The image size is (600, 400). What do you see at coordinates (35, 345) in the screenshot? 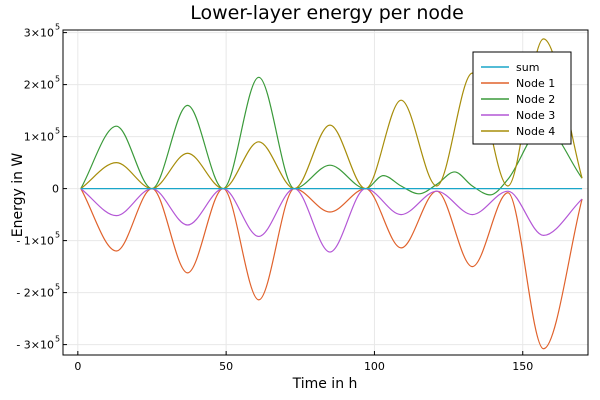
I see `y-tick-mantissa: - 3×10` at bounding box center [35, 345].